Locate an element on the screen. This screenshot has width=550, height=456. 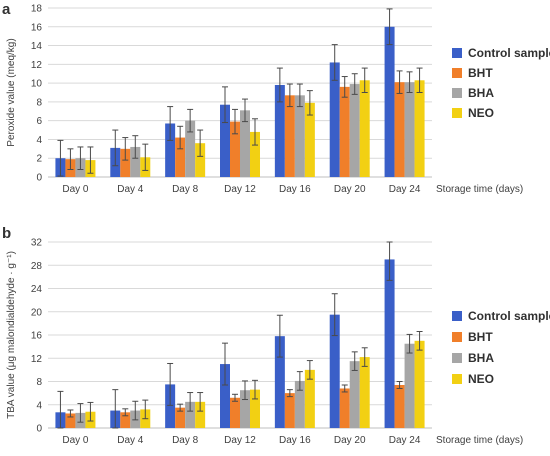
y-tick-label: 6 is located at coordinates (39, 121).